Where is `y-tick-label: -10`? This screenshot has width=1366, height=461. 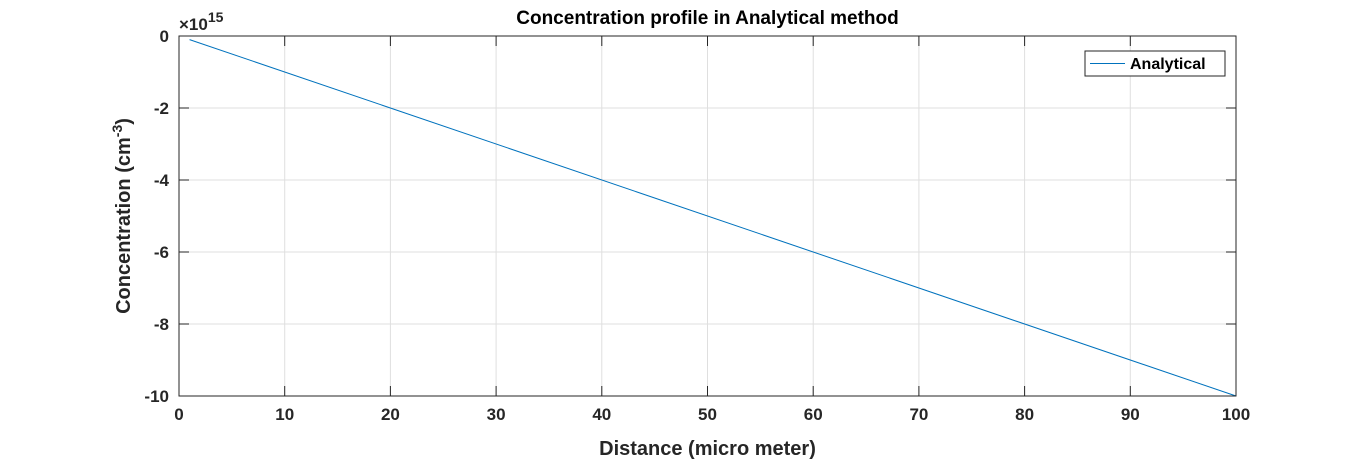
y-tick-label: -10 is located at coordinates (156, 396).